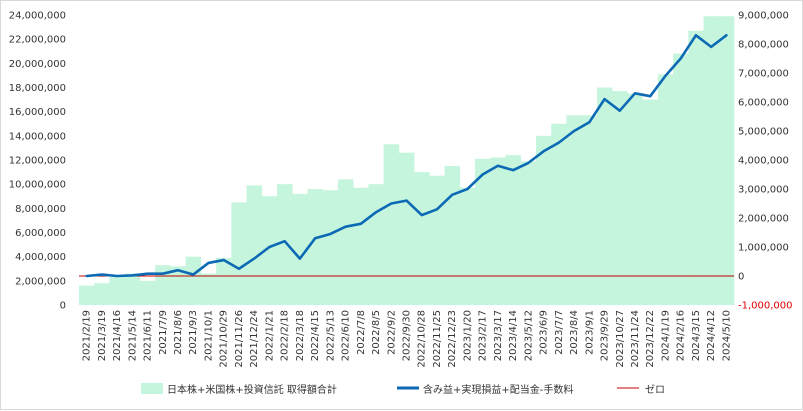  Describe the element at coordinates (763, 16) in the screenshot. I see `right-tick-label: 9,000,000` at that location.